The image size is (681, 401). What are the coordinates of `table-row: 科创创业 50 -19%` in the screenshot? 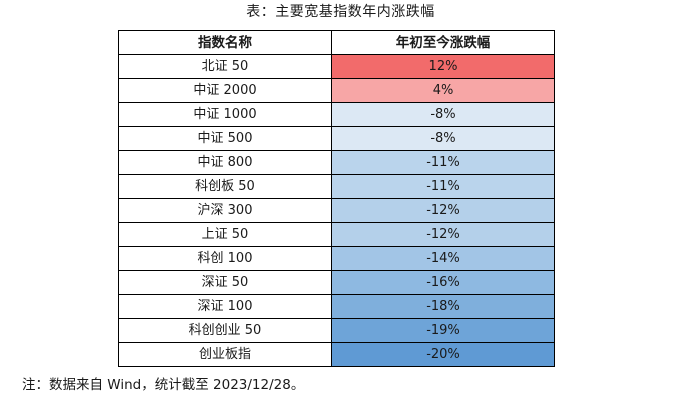 It's located at (336, 330).